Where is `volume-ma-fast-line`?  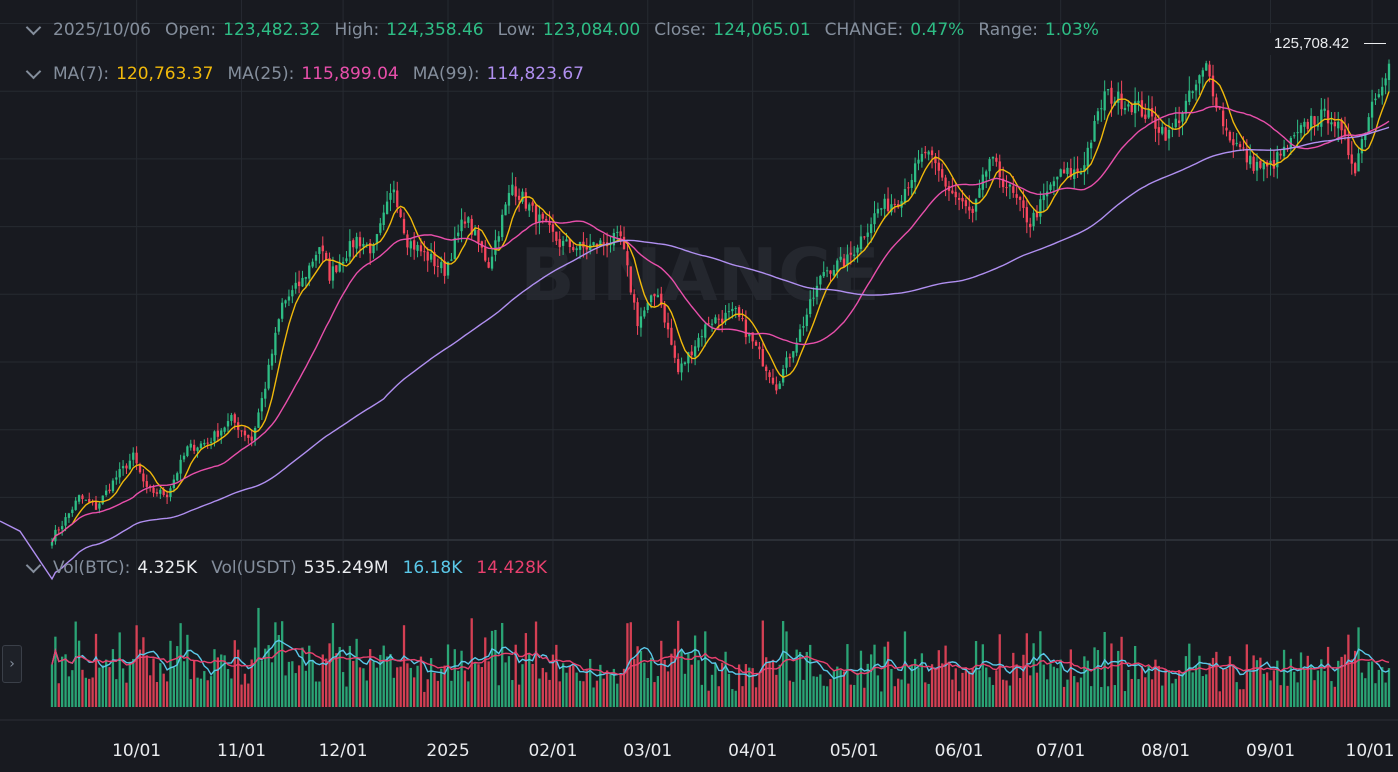
volume-ma-fast-line is located at coordinates (720, 659).